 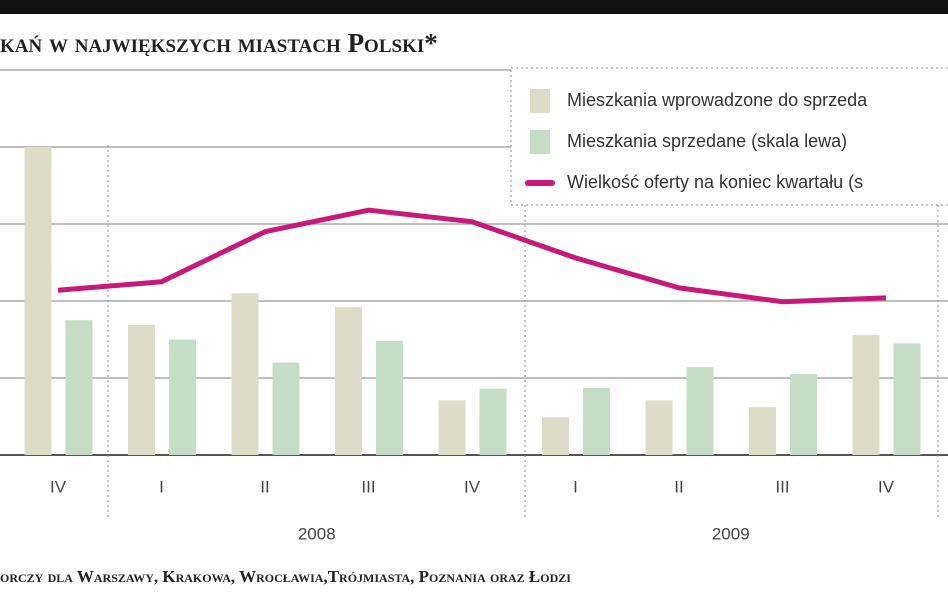 I want to click on legend-label: Mieszkania sprzedane (skala lewa), so click(x=707, y=141).